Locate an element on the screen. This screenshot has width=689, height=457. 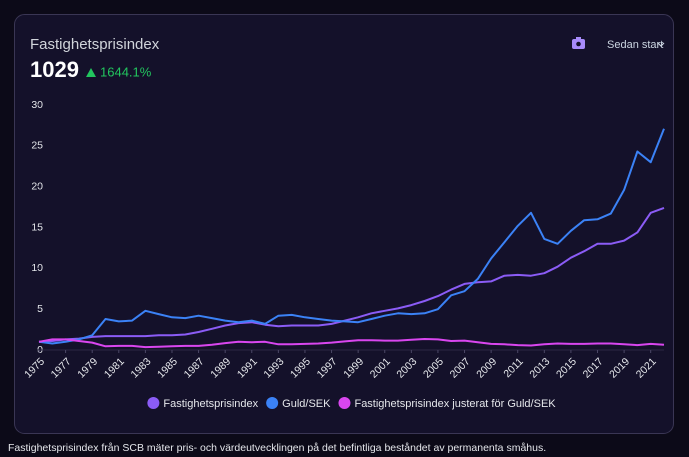
camera-button is located at coordinates (578, 43).